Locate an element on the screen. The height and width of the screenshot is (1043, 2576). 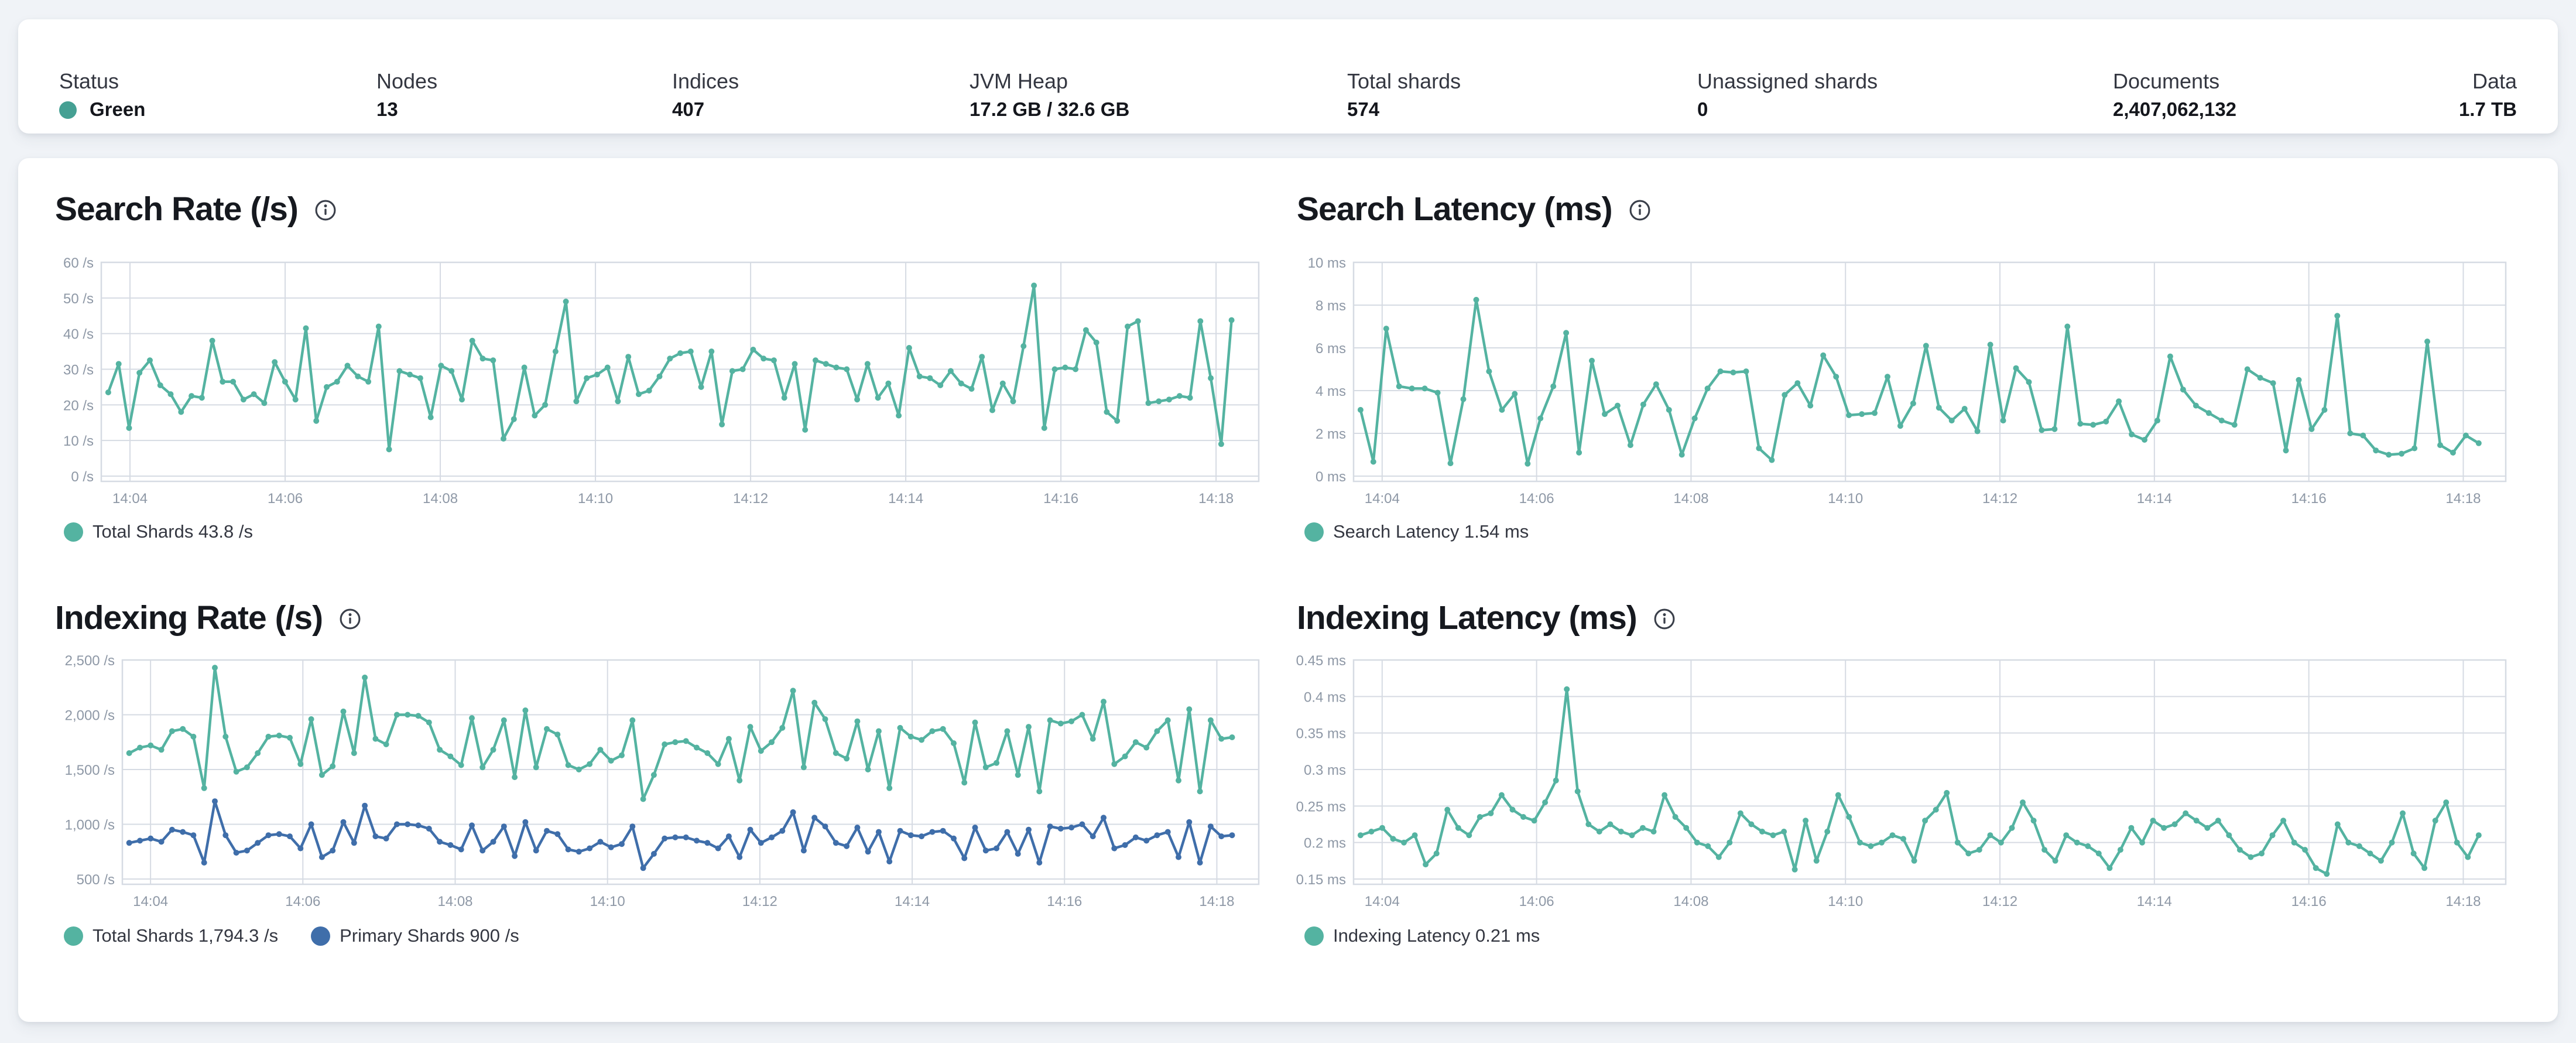
legend-label: Primary Shards 900 /s is located at coordinates (429, 935).